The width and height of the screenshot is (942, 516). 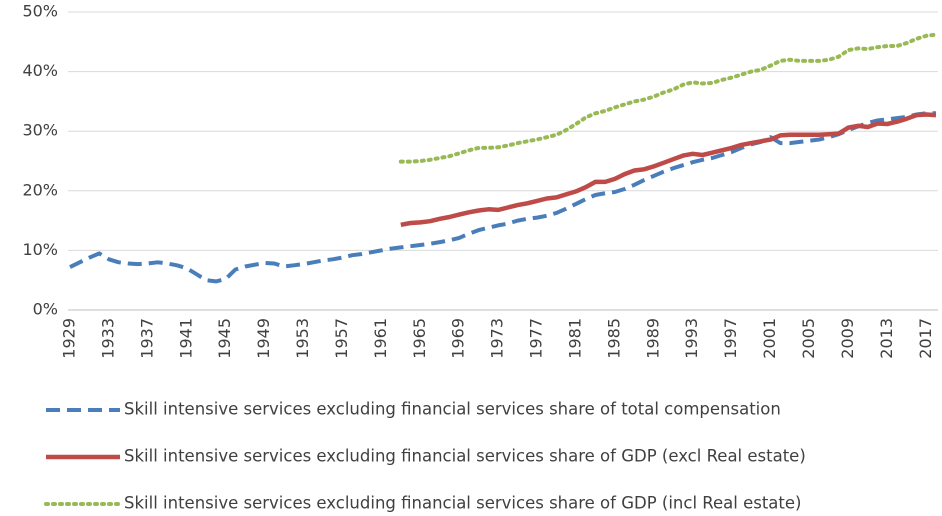 I want to click on x-tick-label: 1985, so click(x=613, y=338).